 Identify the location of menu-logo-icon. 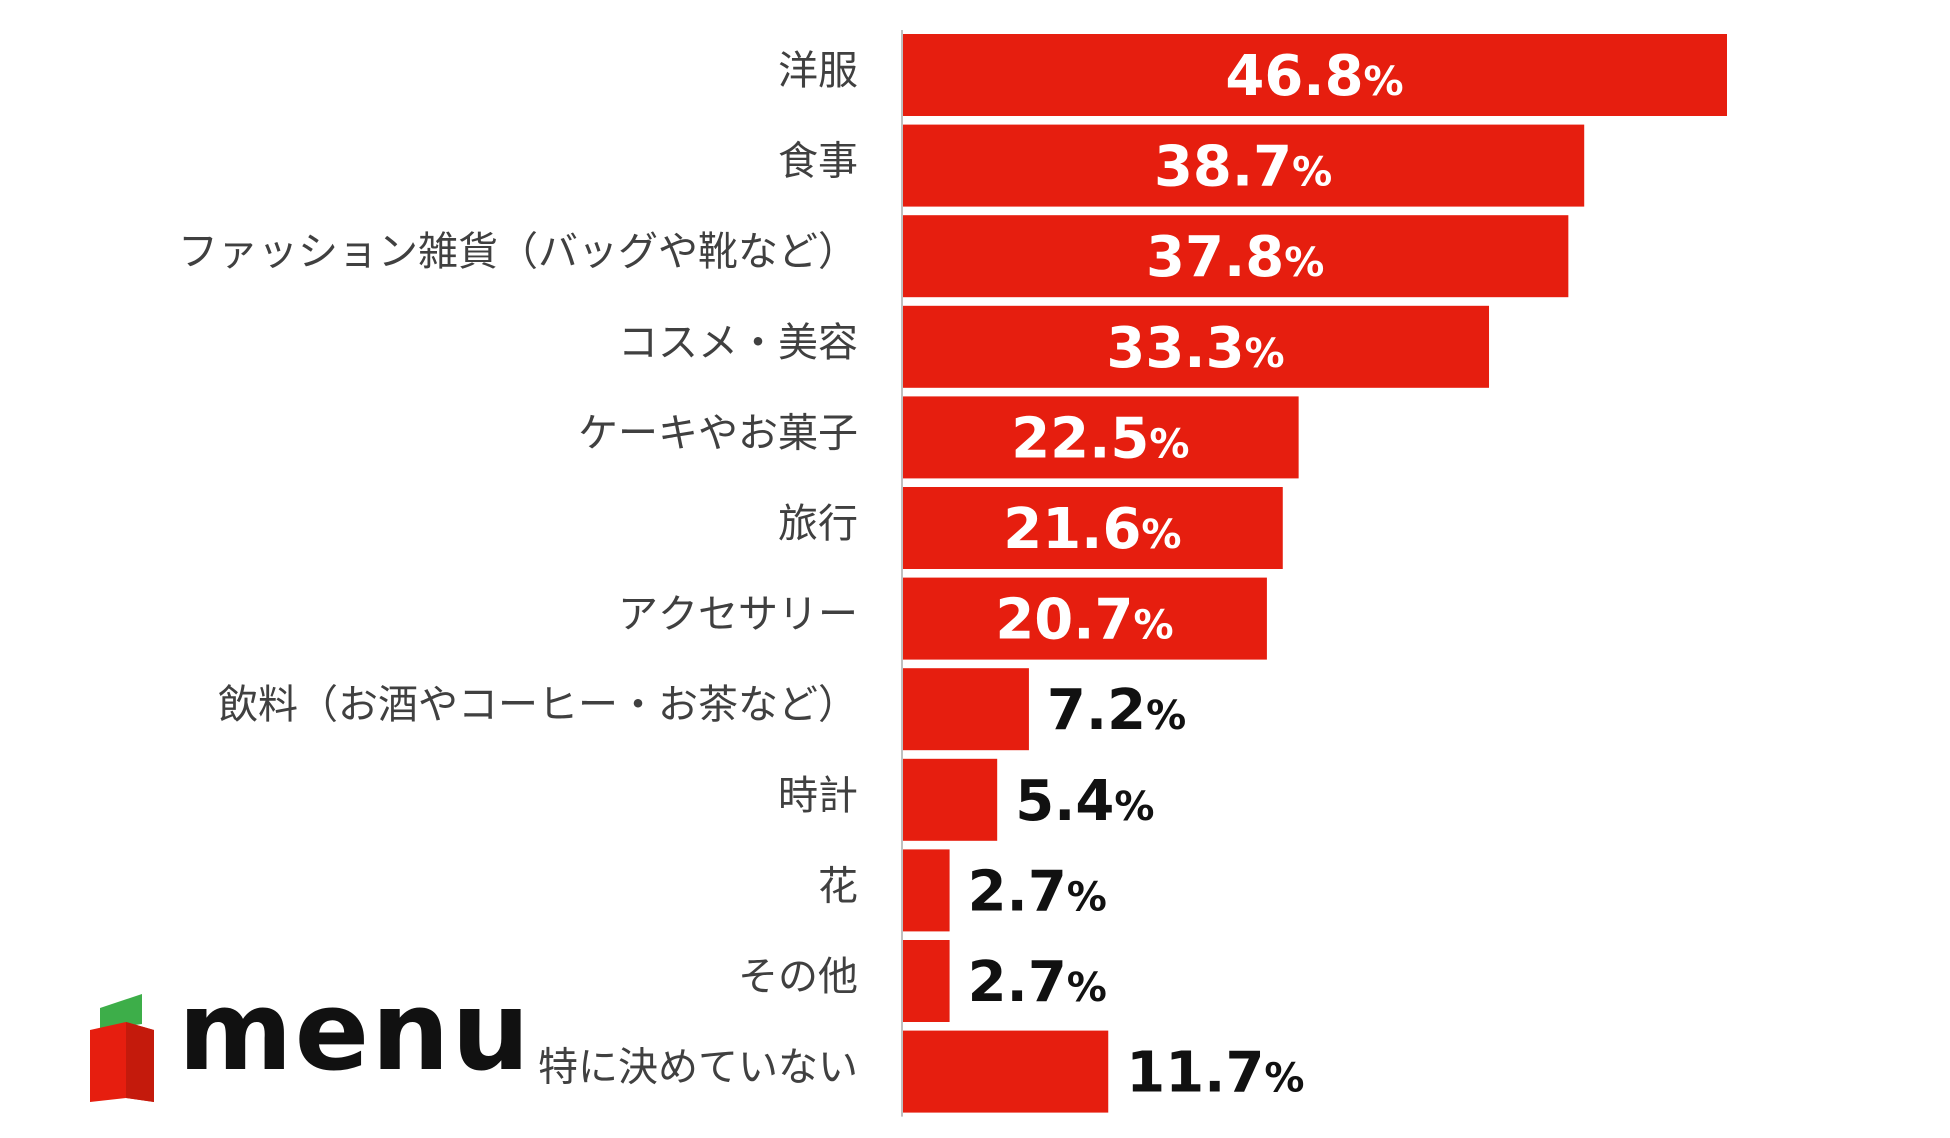
(122, 1048).